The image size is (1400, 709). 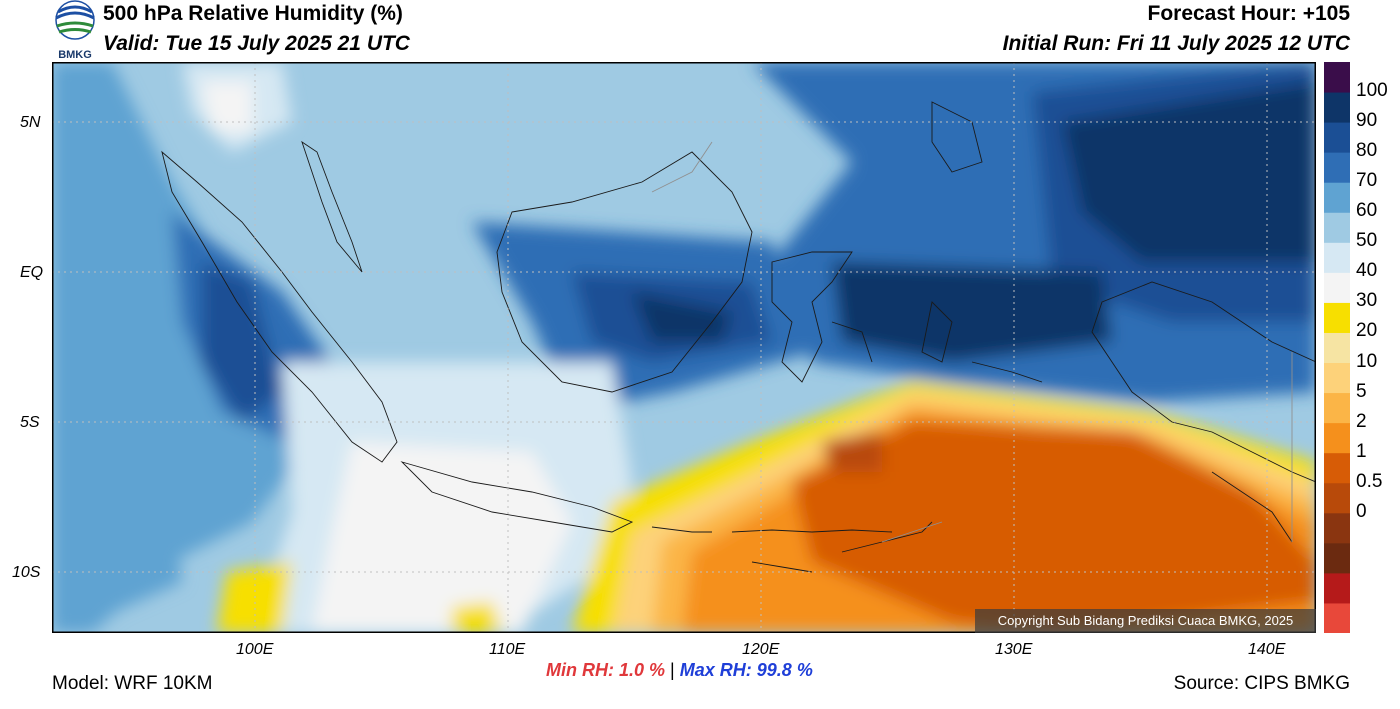 What do you see at coordinates (507, 649) in the screenshot?
I see `lon-label: 110E` at bounding box center [507, 649].